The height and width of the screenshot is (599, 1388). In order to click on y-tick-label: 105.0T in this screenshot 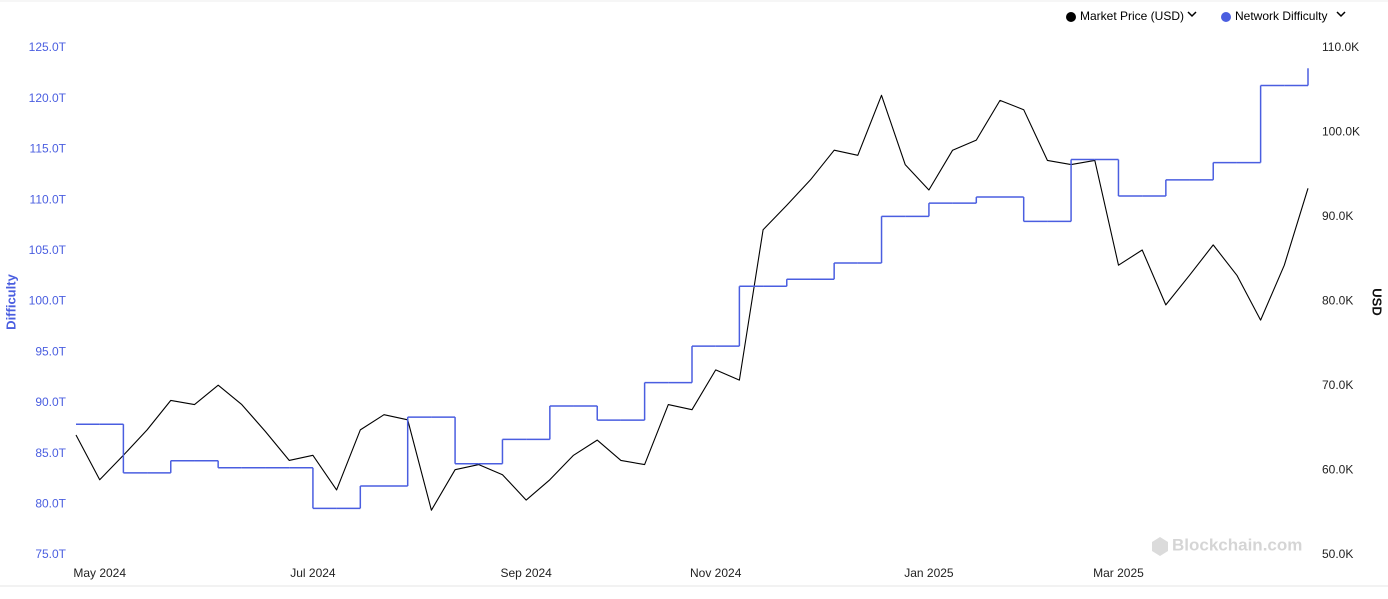, I will do `click(48, 250)`.